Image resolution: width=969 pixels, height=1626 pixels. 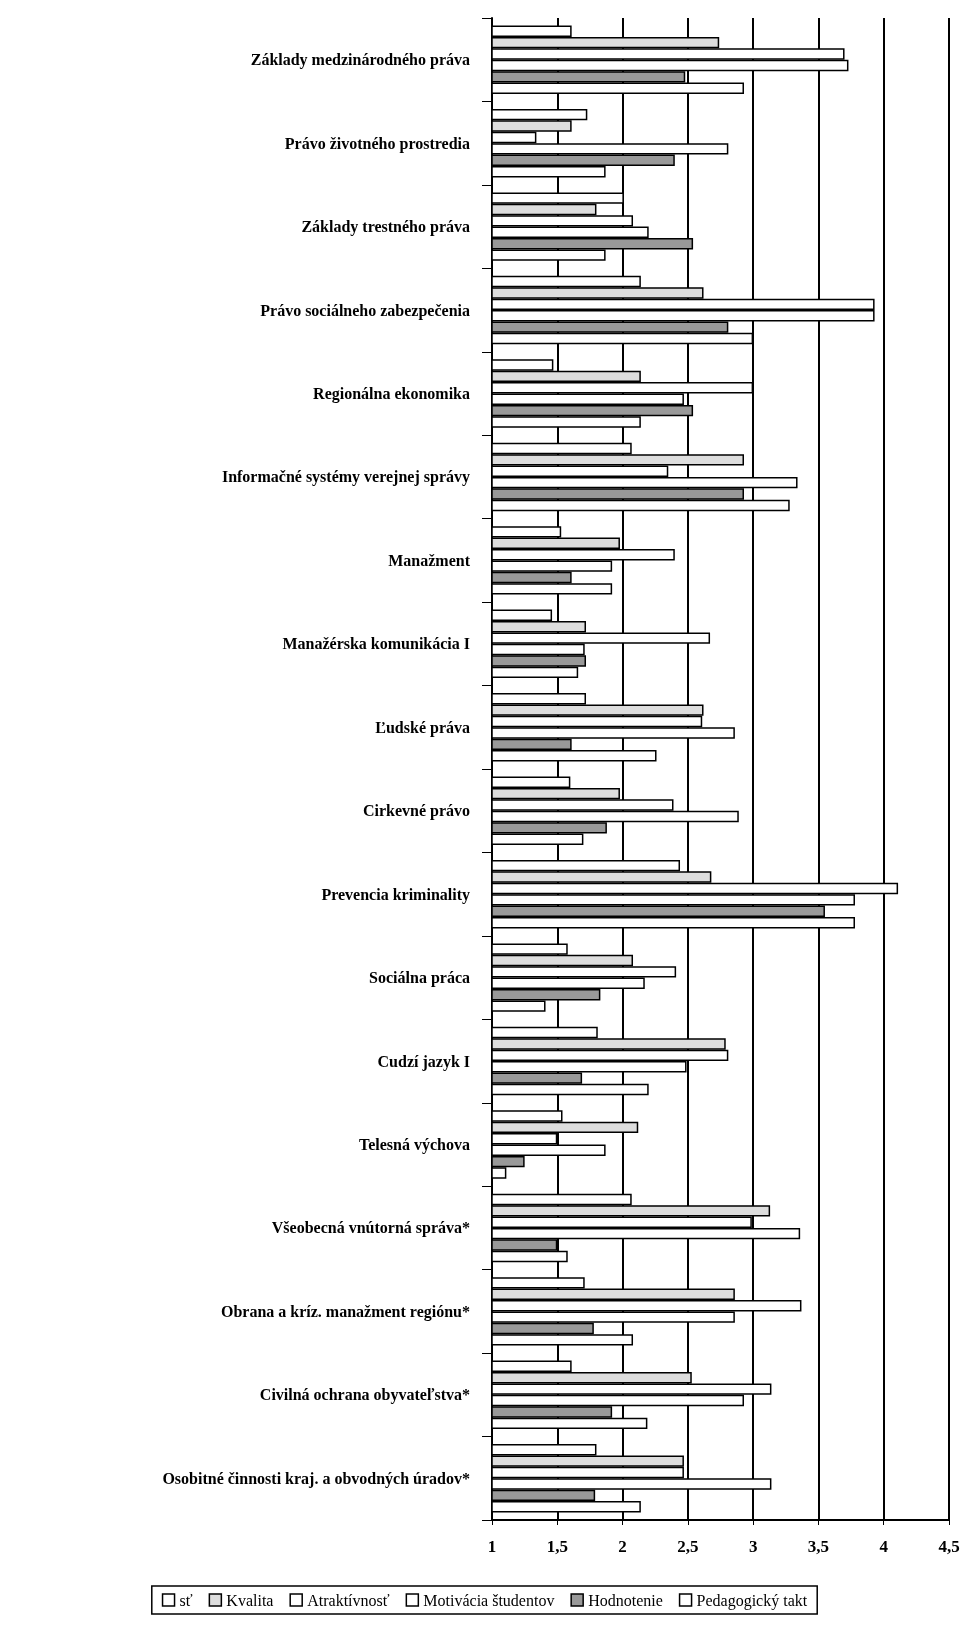 I want to click on y-tick-label: Základy medzinárodného práva, so click(x=360, y=60).